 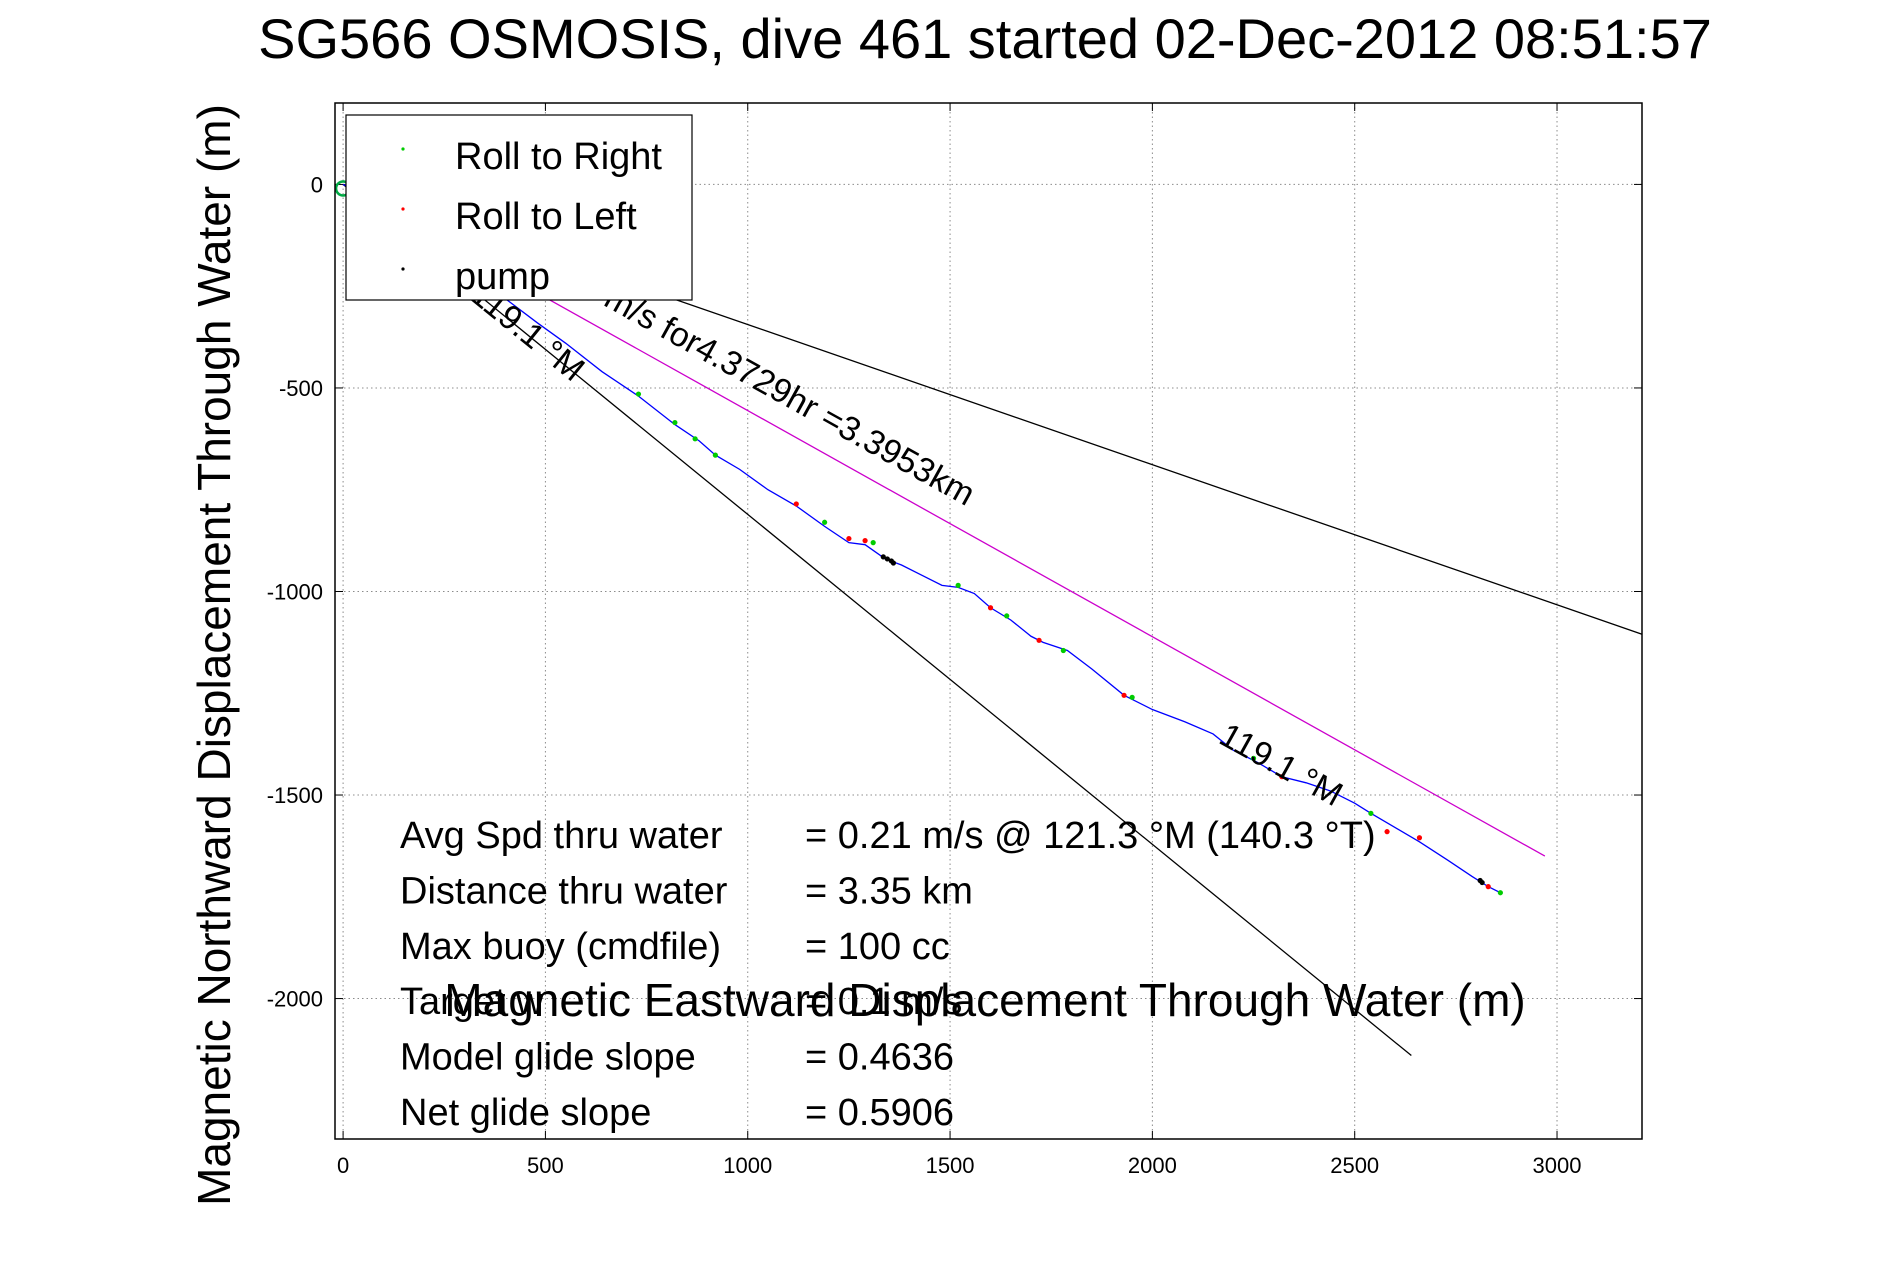 What do you see at coordinates (1090, 836) in the screenshot?
I see `stat-value: = 0.21 m/s @ 121.3 °M (140.3 °T)` at bounding box center [1090, 836].